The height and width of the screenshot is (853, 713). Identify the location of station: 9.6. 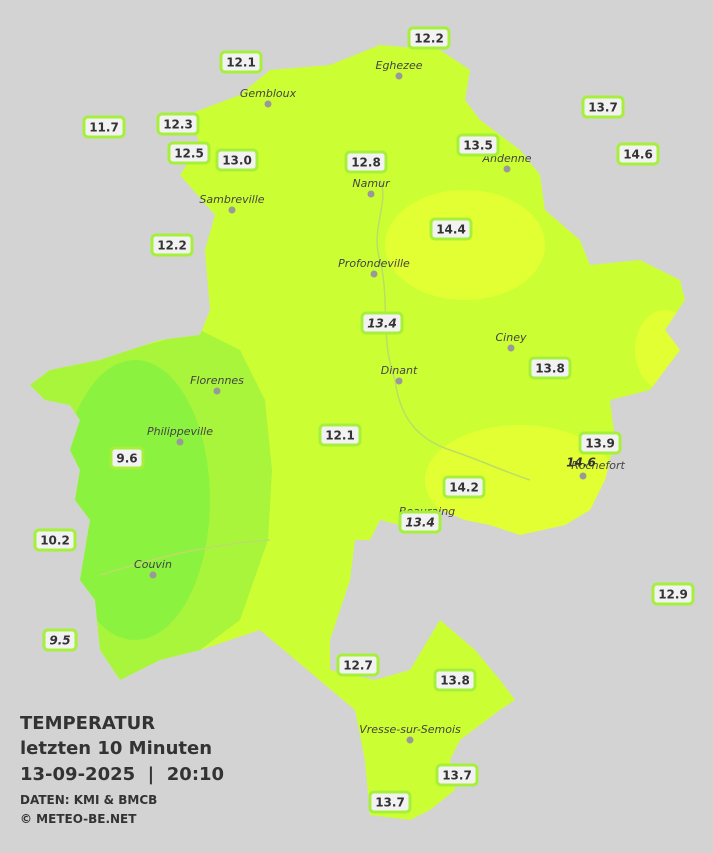
(127, 458).